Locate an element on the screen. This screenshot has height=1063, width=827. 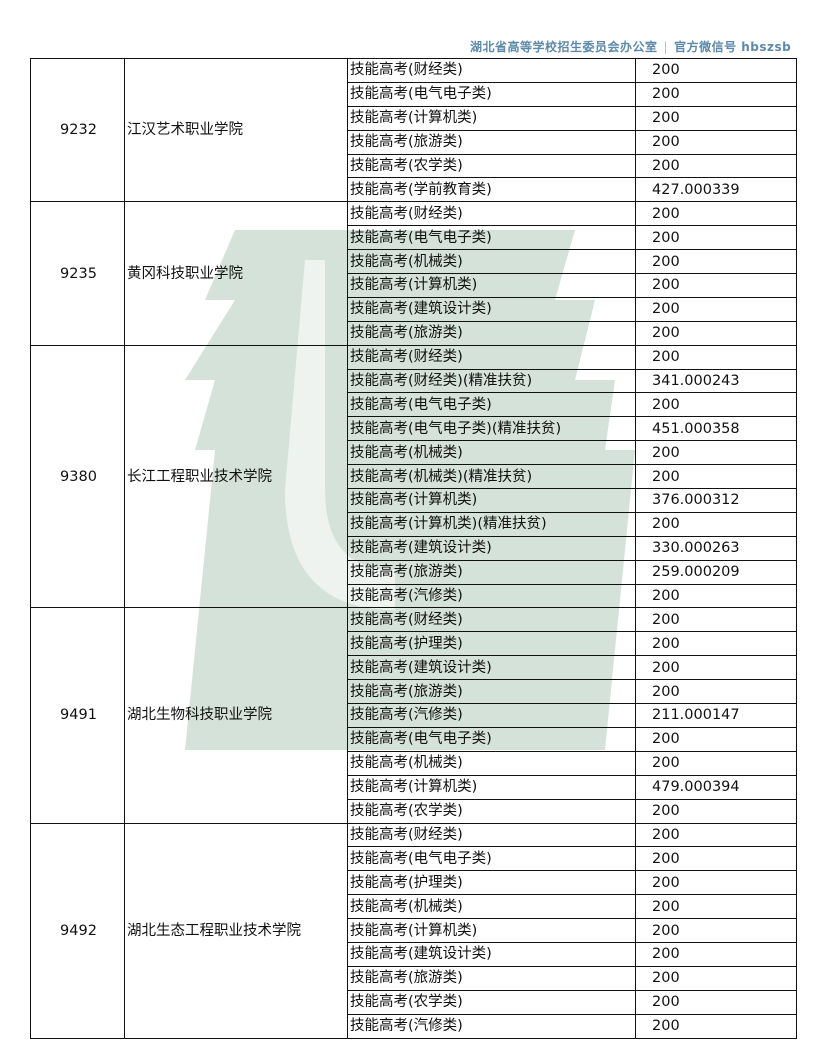
score-cell: 211.000147 is located at coordinates (716, 715).